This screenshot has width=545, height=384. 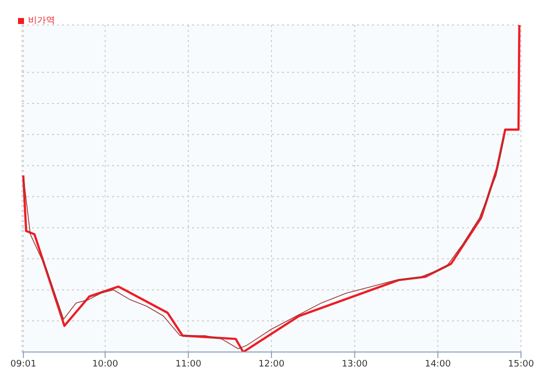 I want to click on x-tick-label: 11:00, so click(x=188, y=364).